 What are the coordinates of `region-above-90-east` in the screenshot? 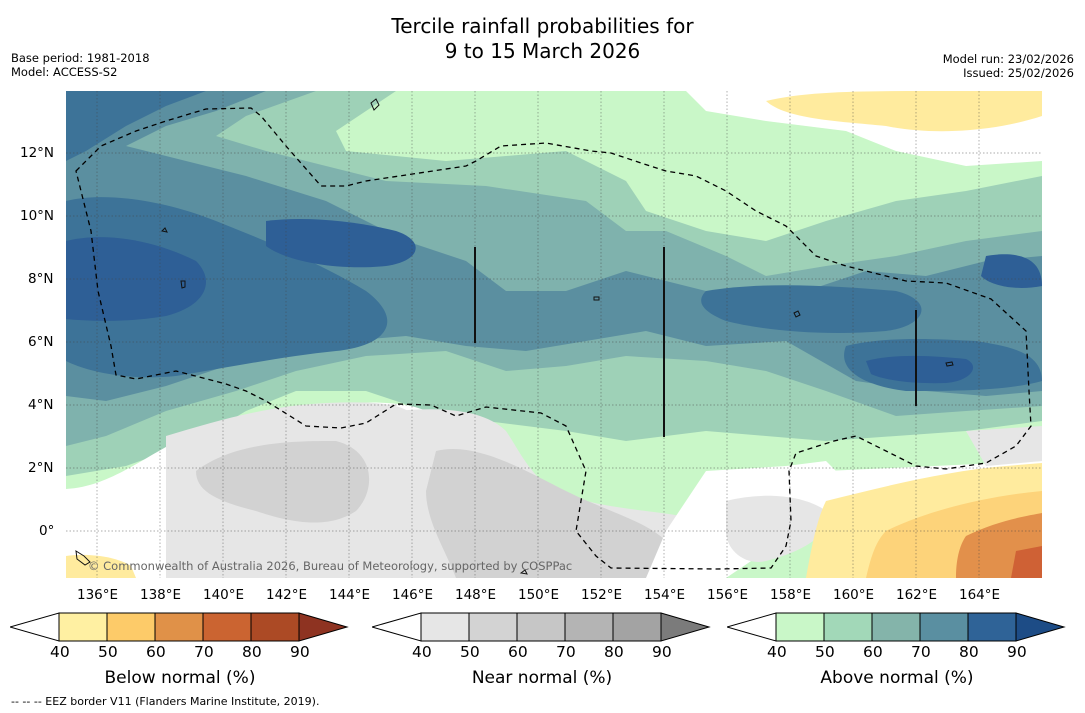 It's located at (1011, 271).